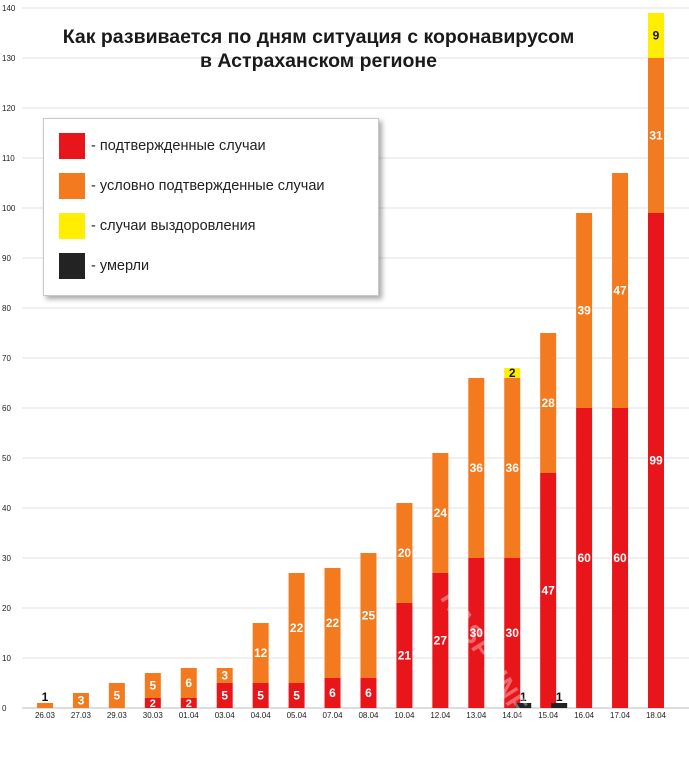 This screenshot has height=778, width=689. I want to click on data-label: 21, so click(405, 656).